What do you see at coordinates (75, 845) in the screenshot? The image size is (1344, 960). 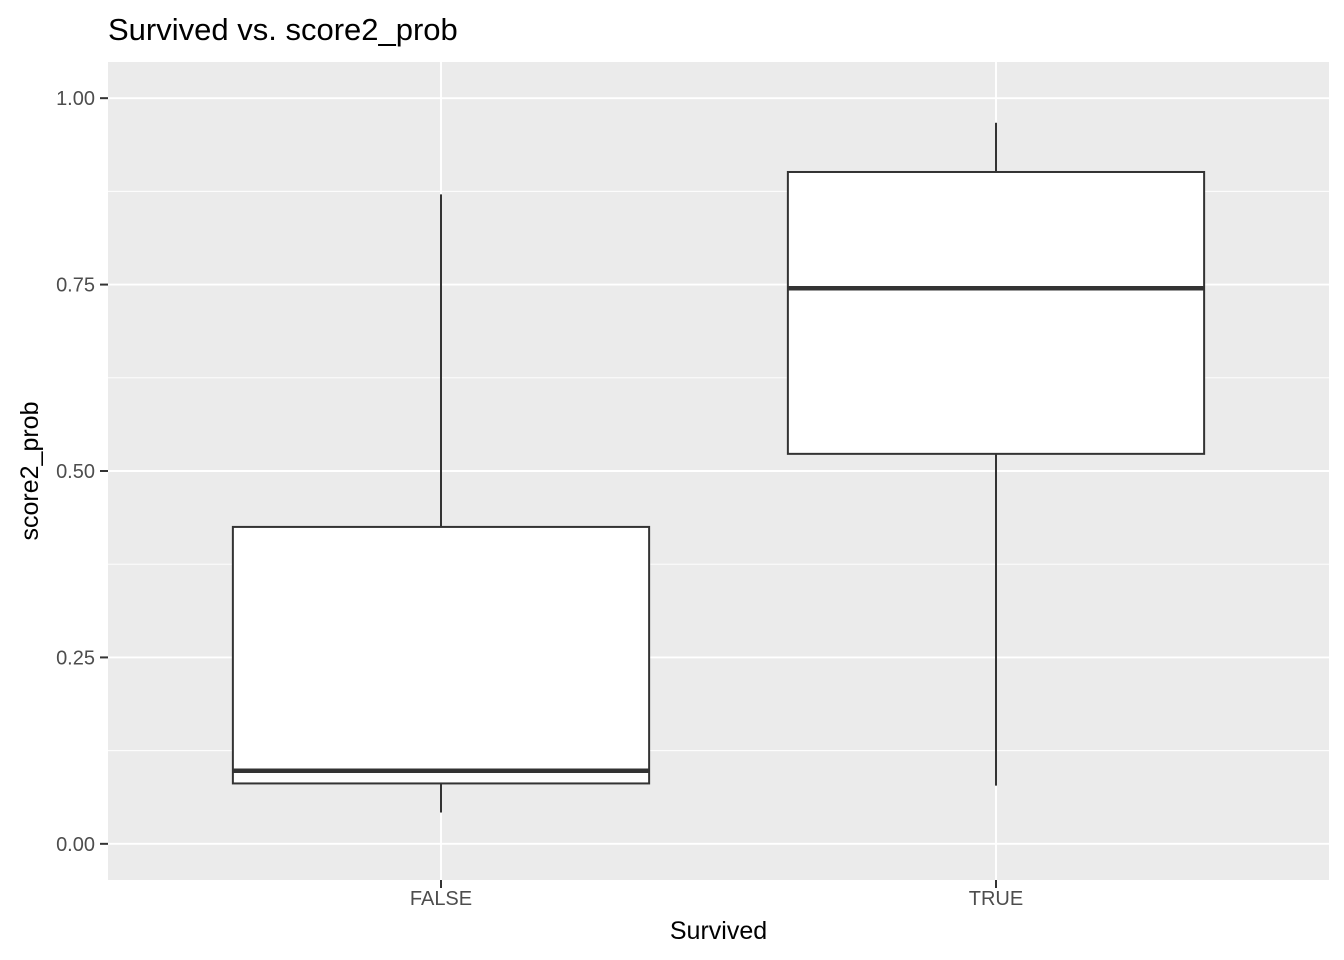 I see `y-tick-label: 0.00` at bounding box center [75, 845].